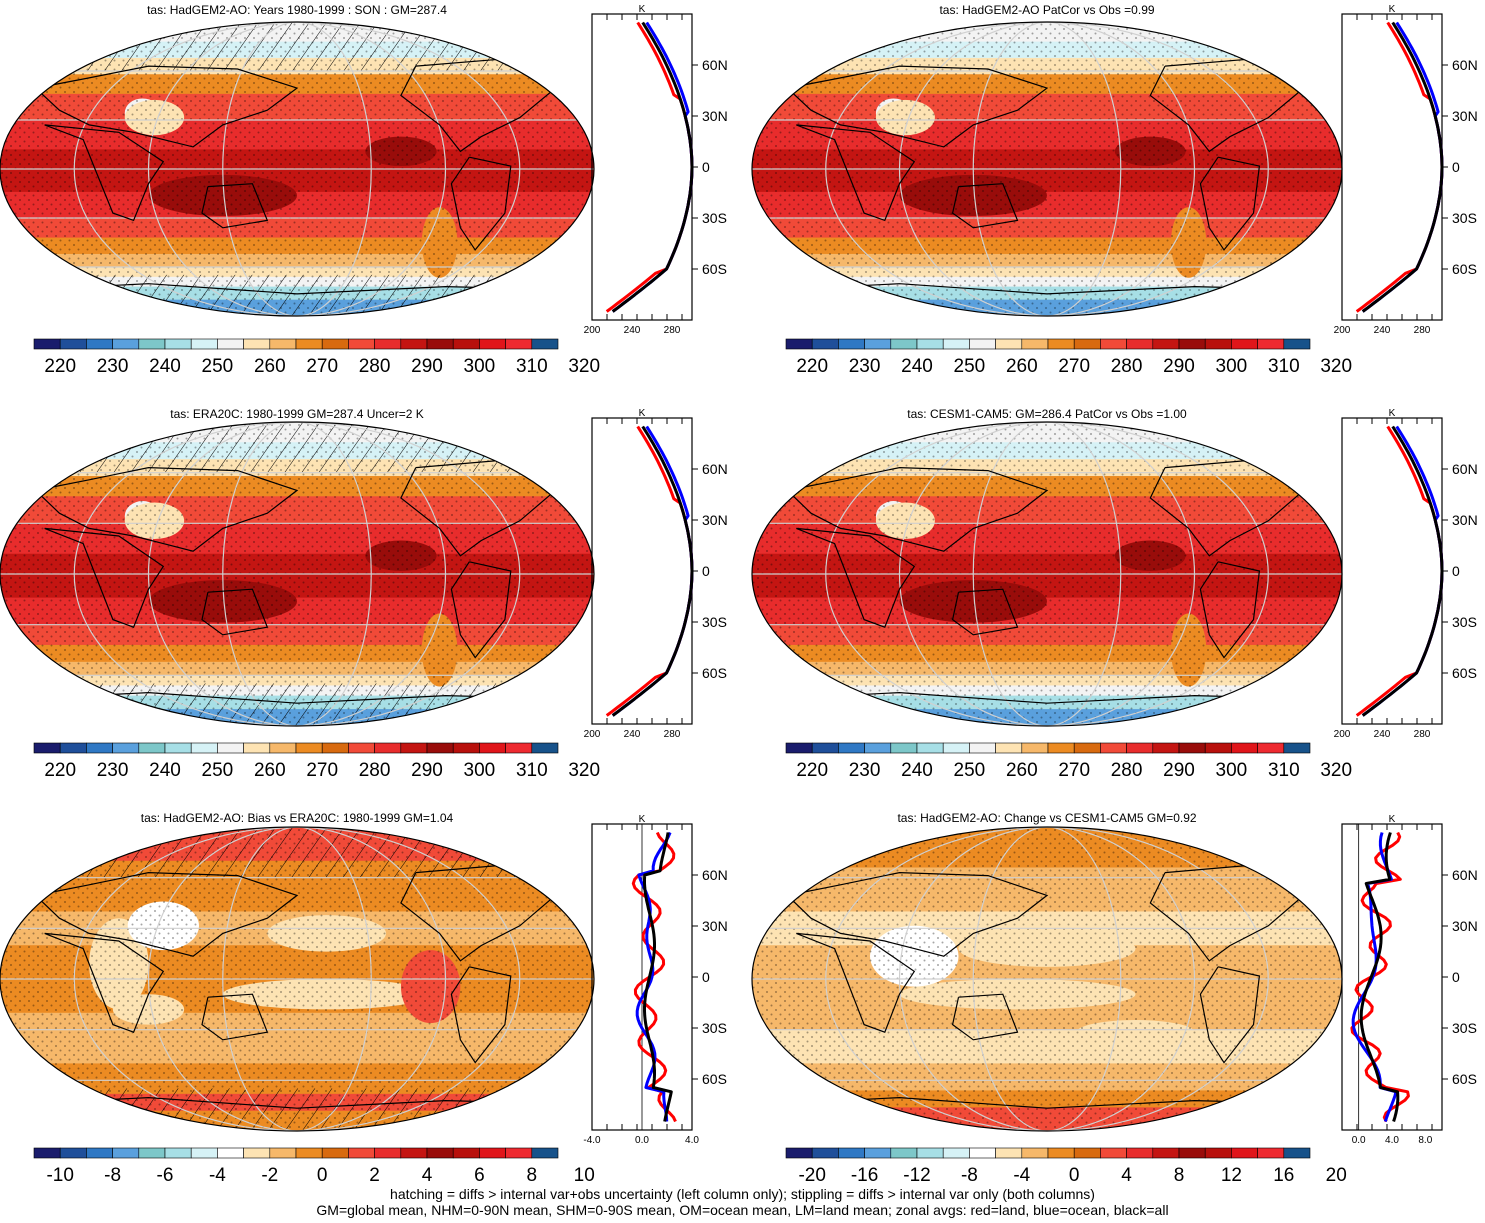 The image size is (1485, 1223). What do you see at coordinates (917, 366) in the screenshot?
I see `colorbar-tick-label: 240` at bounding box center [917, 366].